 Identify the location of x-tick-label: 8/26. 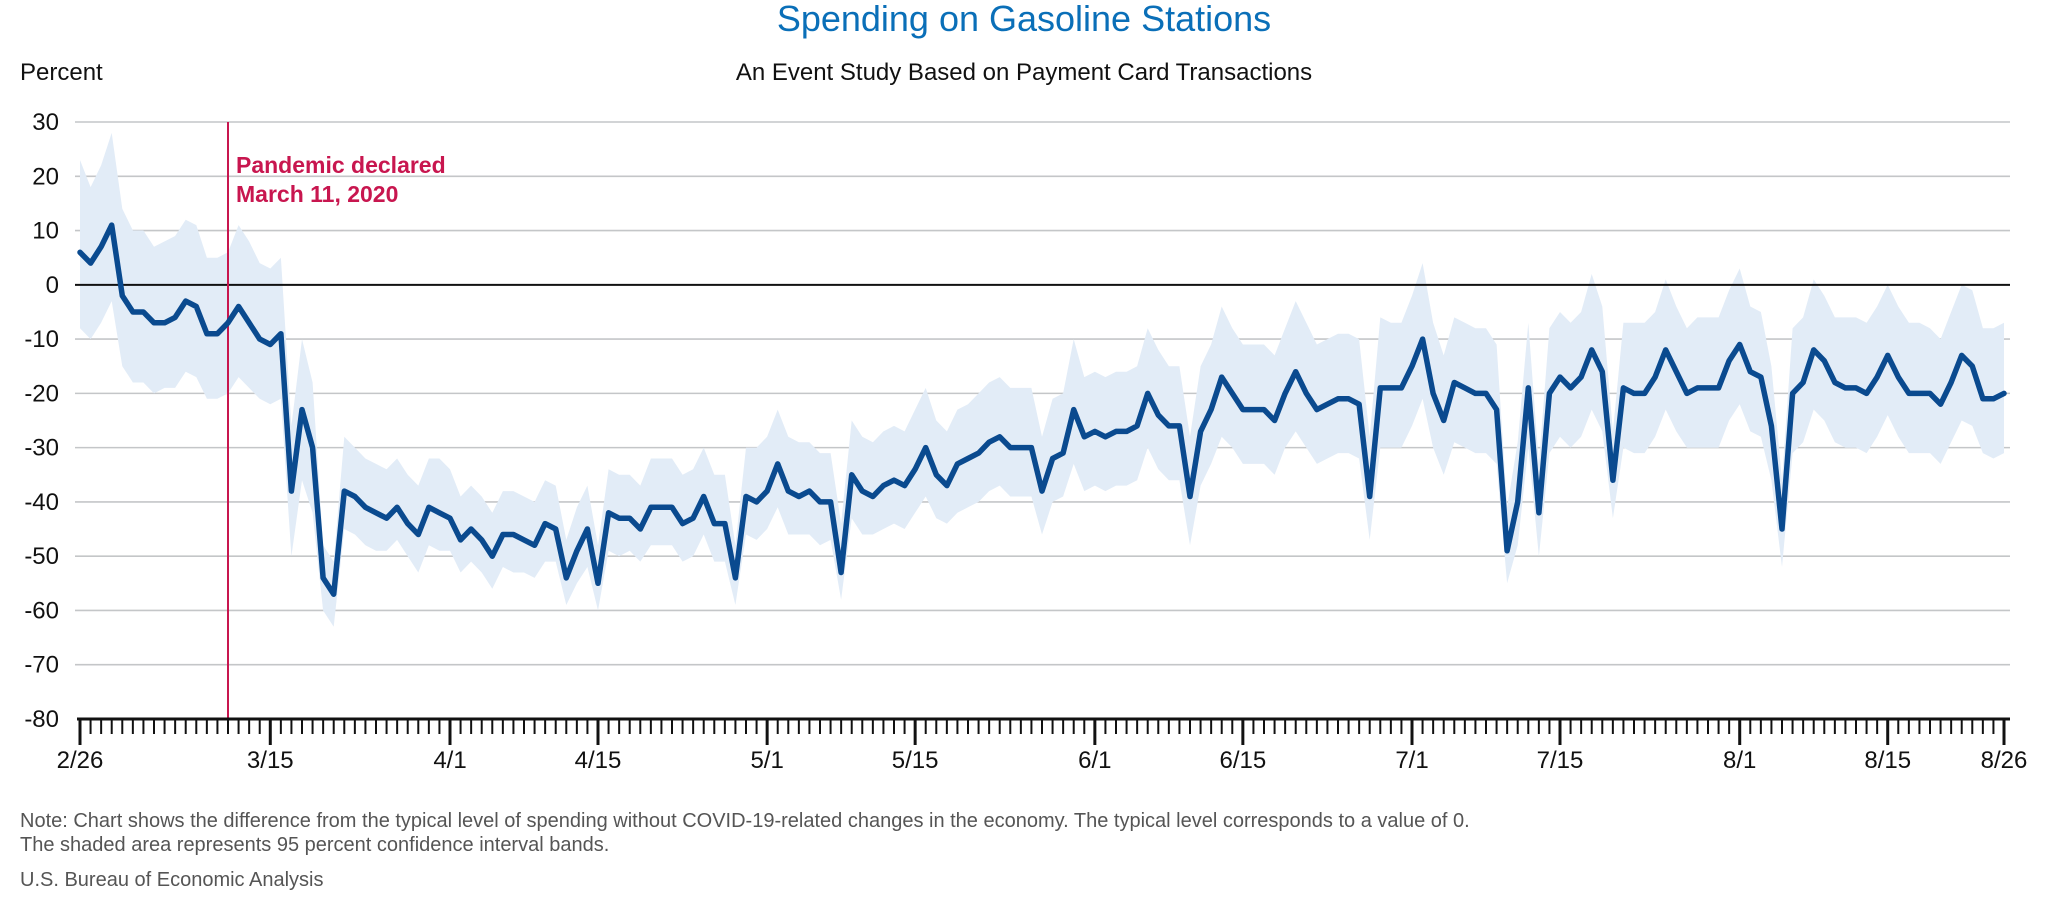
(2004, 760).